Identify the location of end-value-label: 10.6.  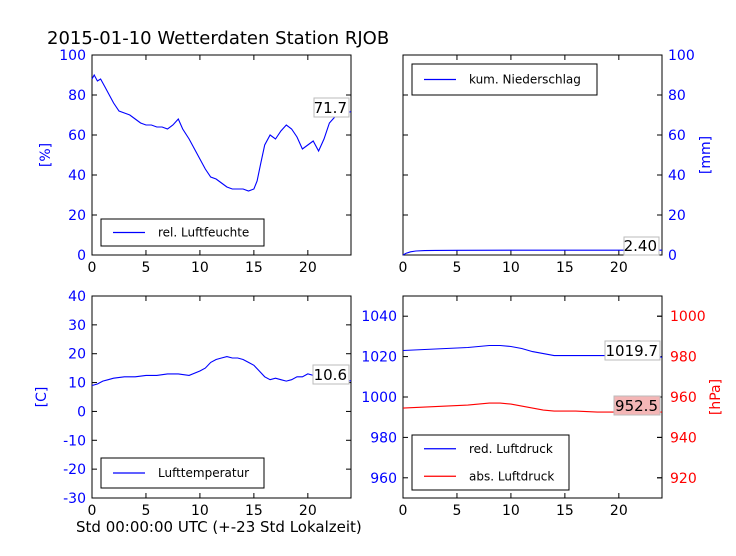
(330, 375).